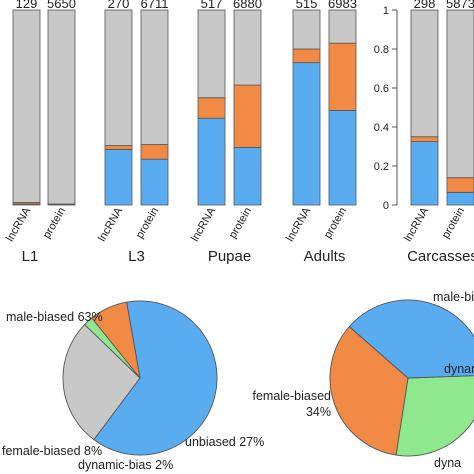  I want to click on pie-slice-dynamic, so click(434, 416).